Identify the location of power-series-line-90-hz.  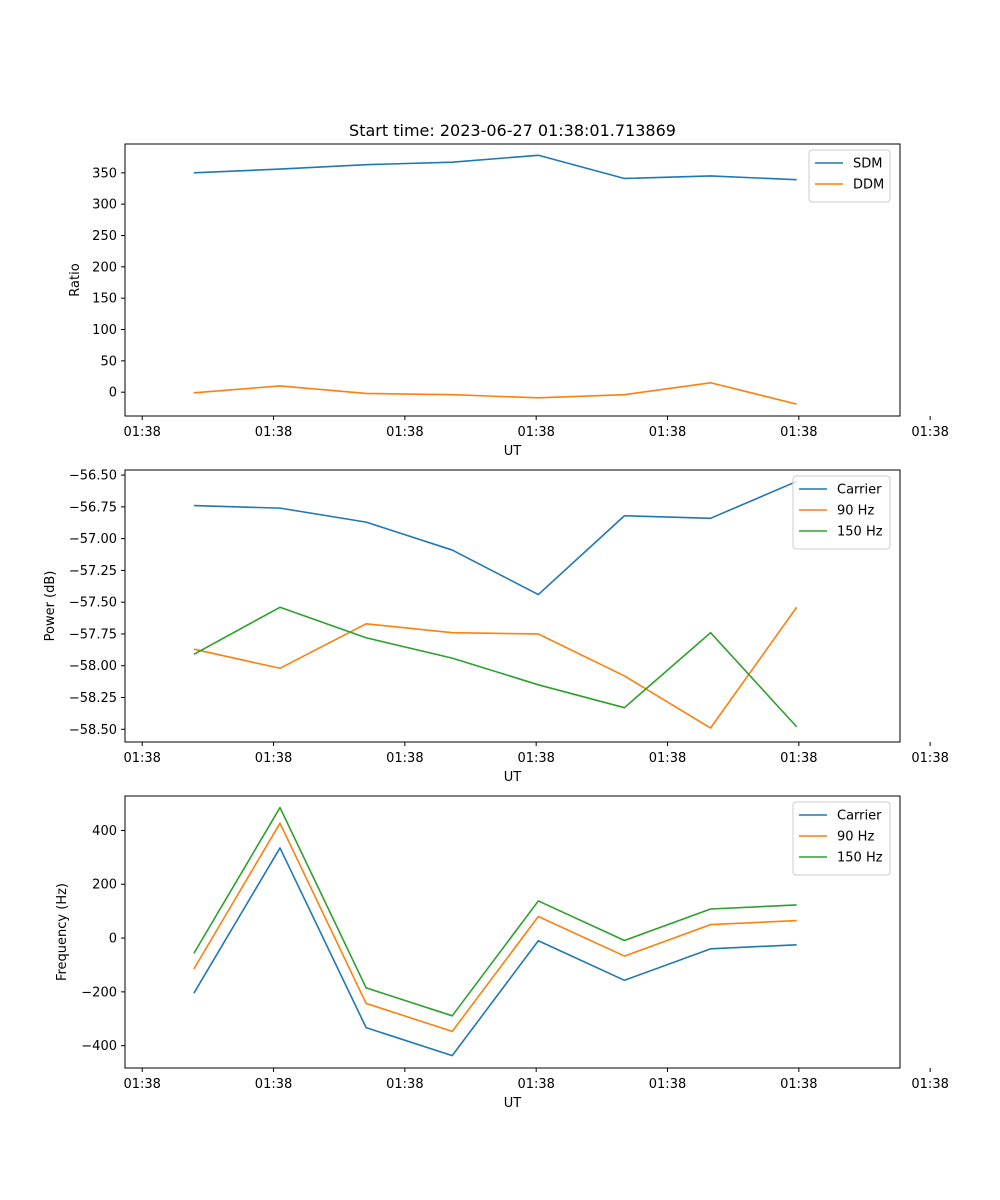
(495, 667).